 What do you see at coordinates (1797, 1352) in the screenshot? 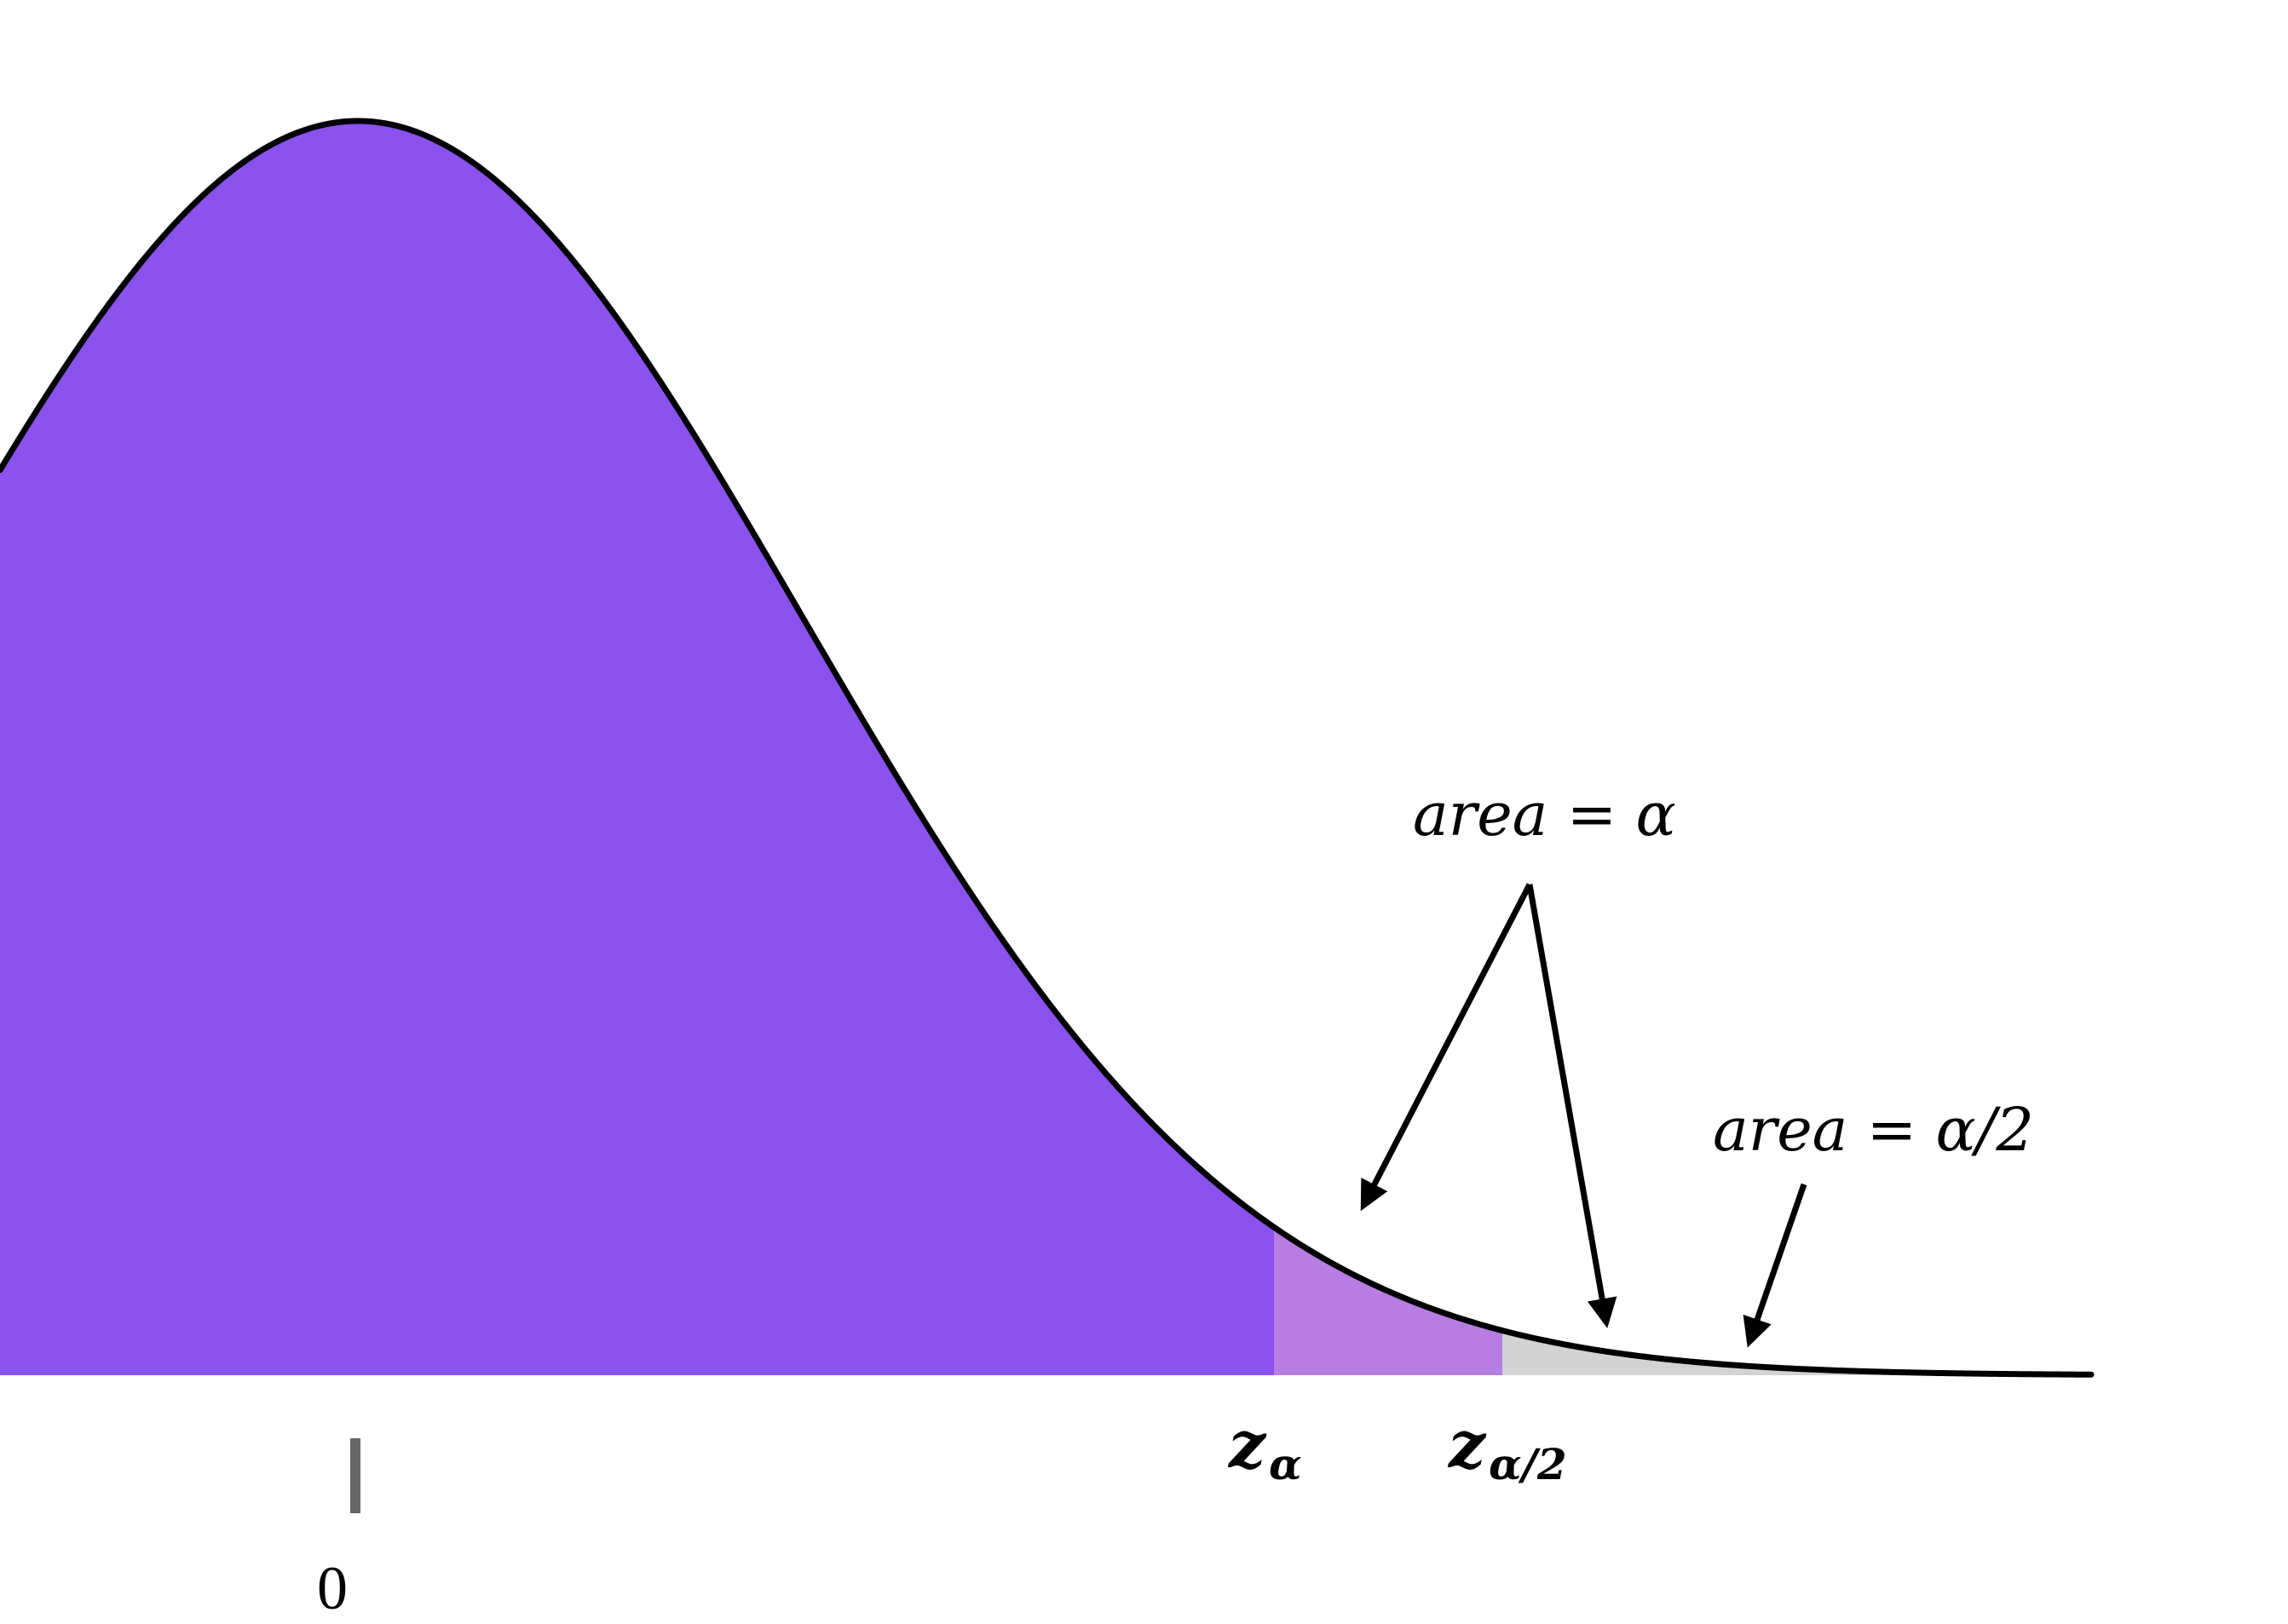
I see `half-alpha-tail-region` at bounding box center [1797, 1352].